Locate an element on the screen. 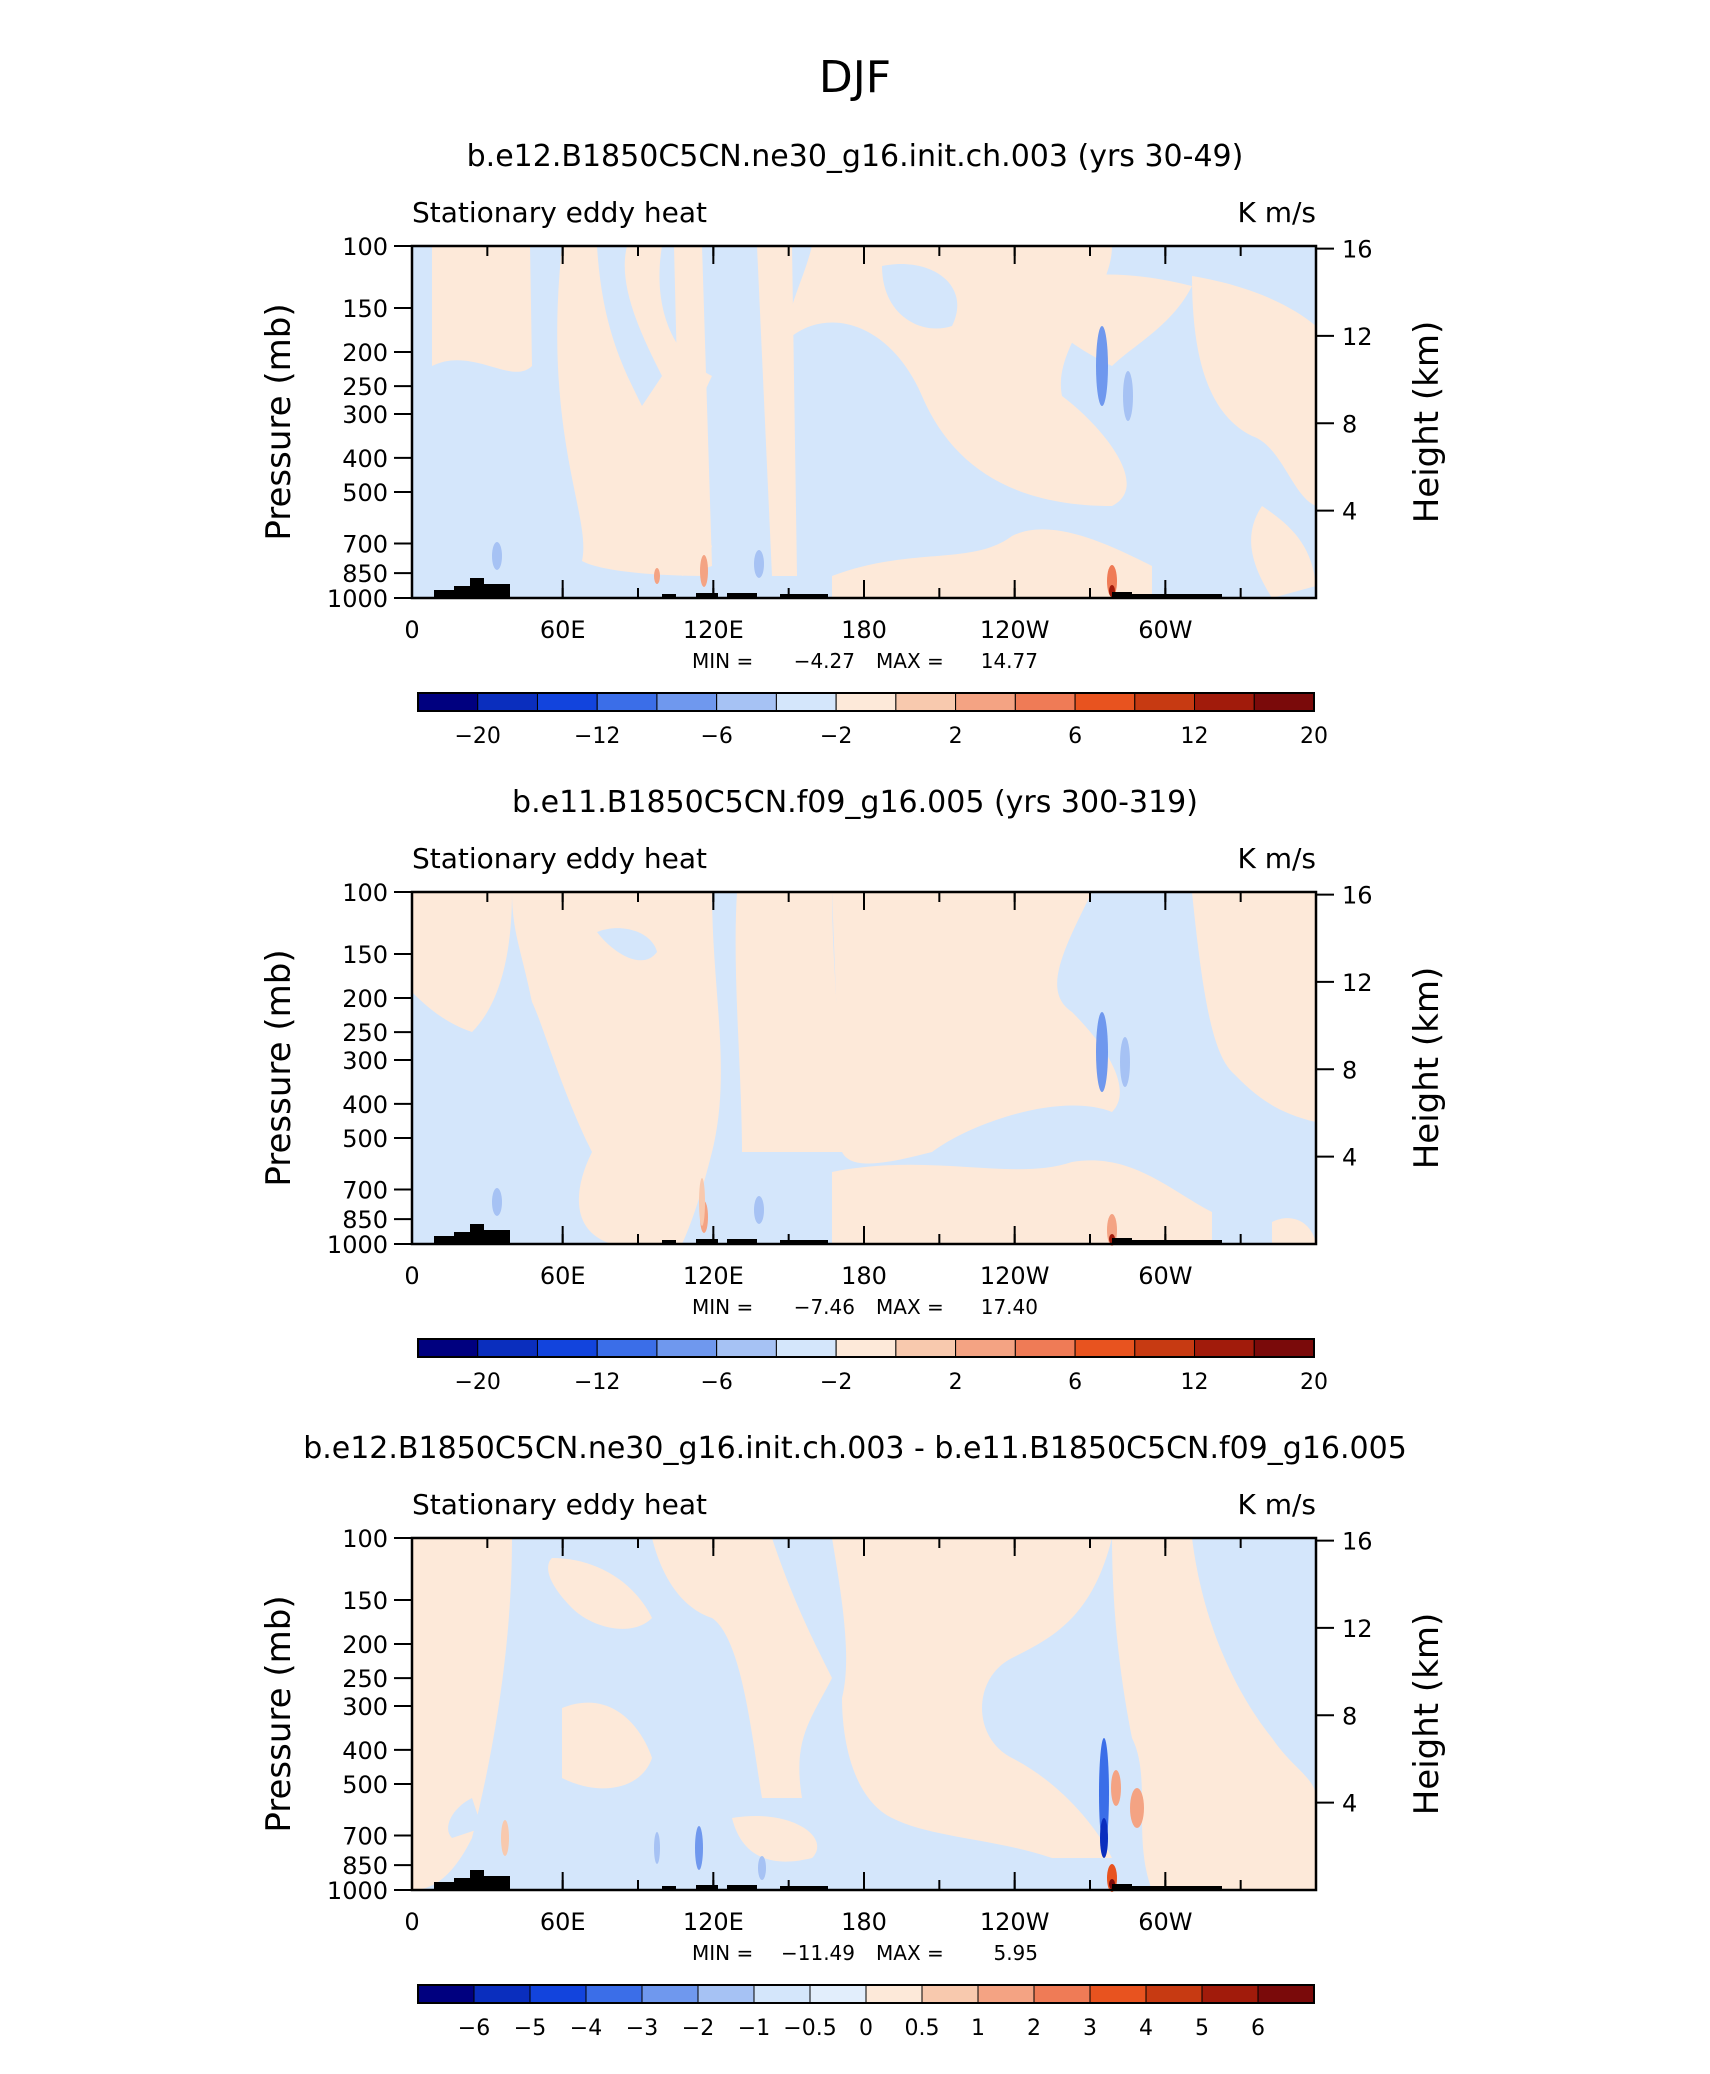 The width and height of the screenshot is (1710, 2074). colorbar-label: −0.5 is located at coordinates (809, 2028).